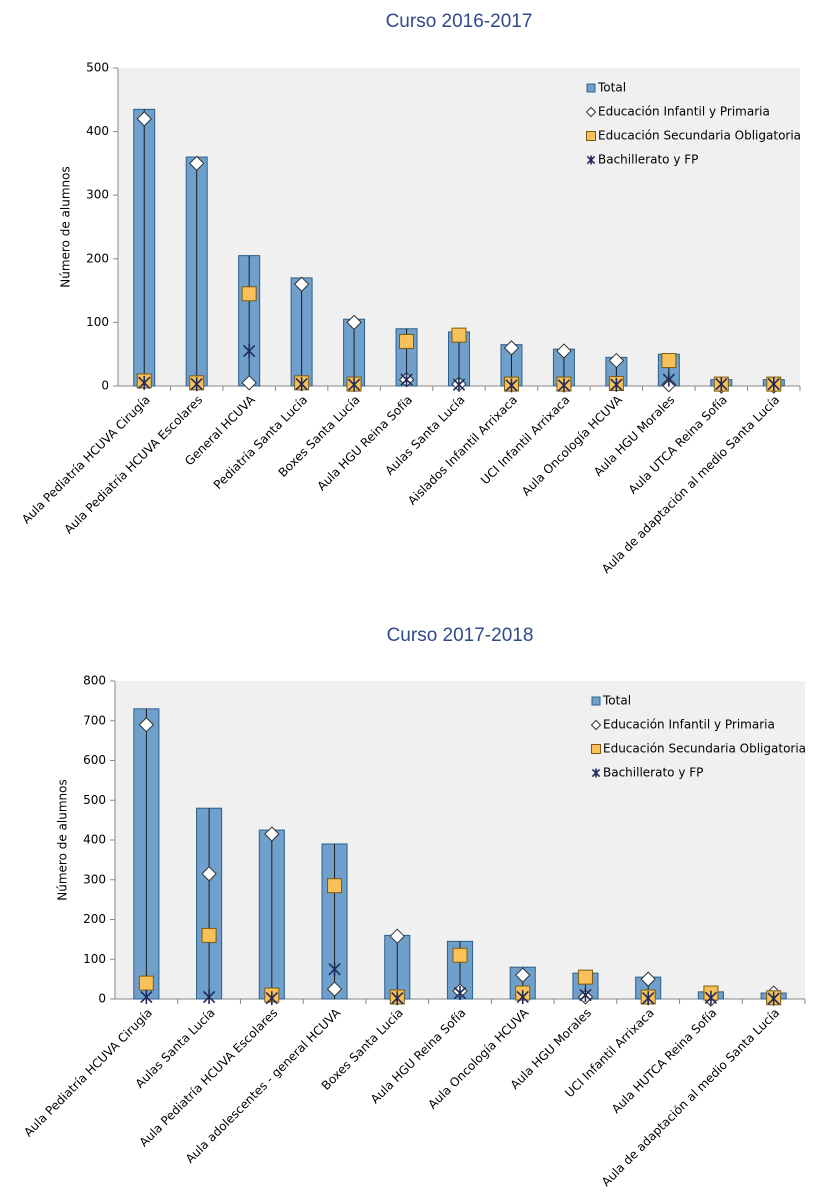 The height and width of the screenshot is (1198, 818). I want to click on x-tick-label: Aula Pediatría HCUVA Escolares, so click(209, 1078).